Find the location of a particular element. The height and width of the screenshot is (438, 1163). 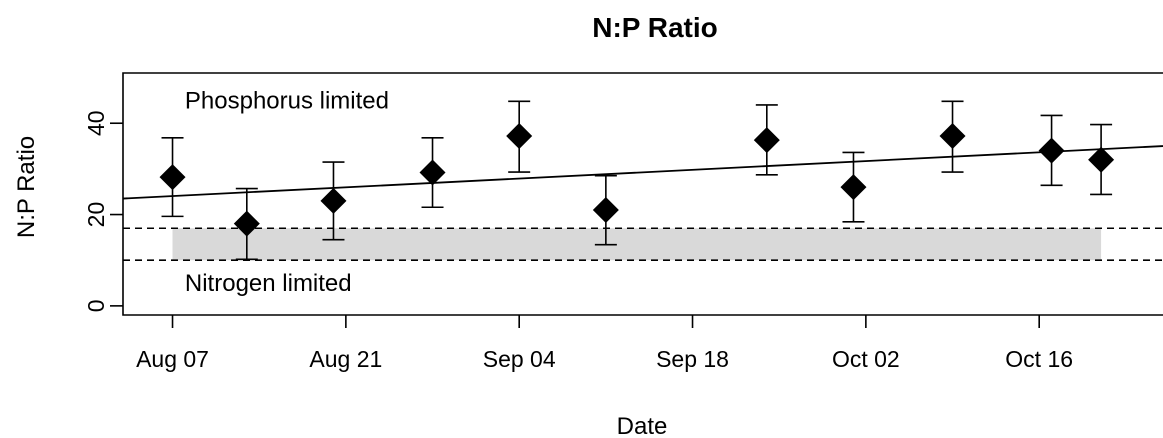

x-tick-label-1: Aug 21 is located at coordinates (345, 359).